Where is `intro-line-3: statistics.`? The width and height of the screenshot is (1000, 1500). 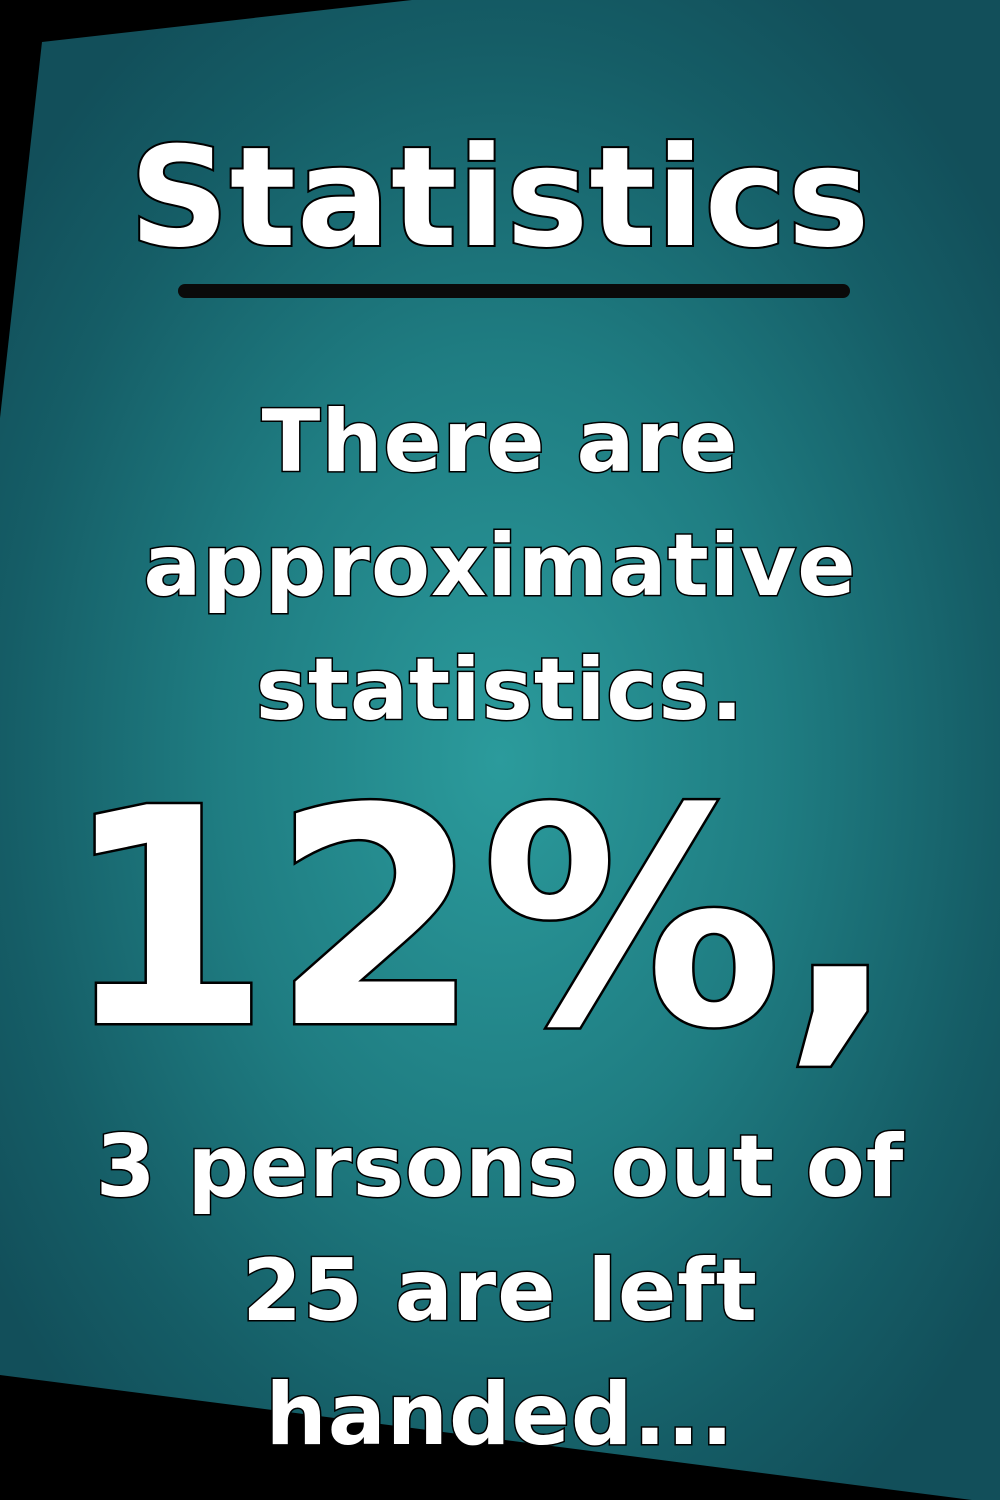 intro-line-3: statistics. is located at coordinates (499, 690).